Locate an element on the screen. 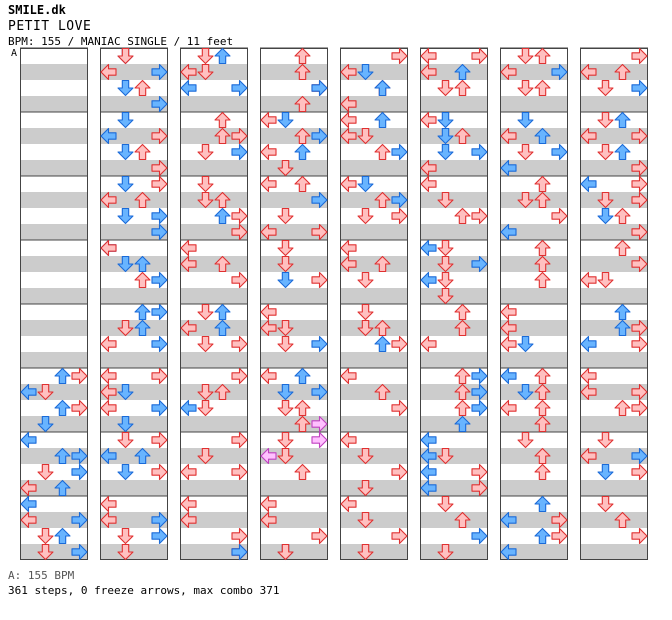  chart-column is located at coordinates (454, 303).